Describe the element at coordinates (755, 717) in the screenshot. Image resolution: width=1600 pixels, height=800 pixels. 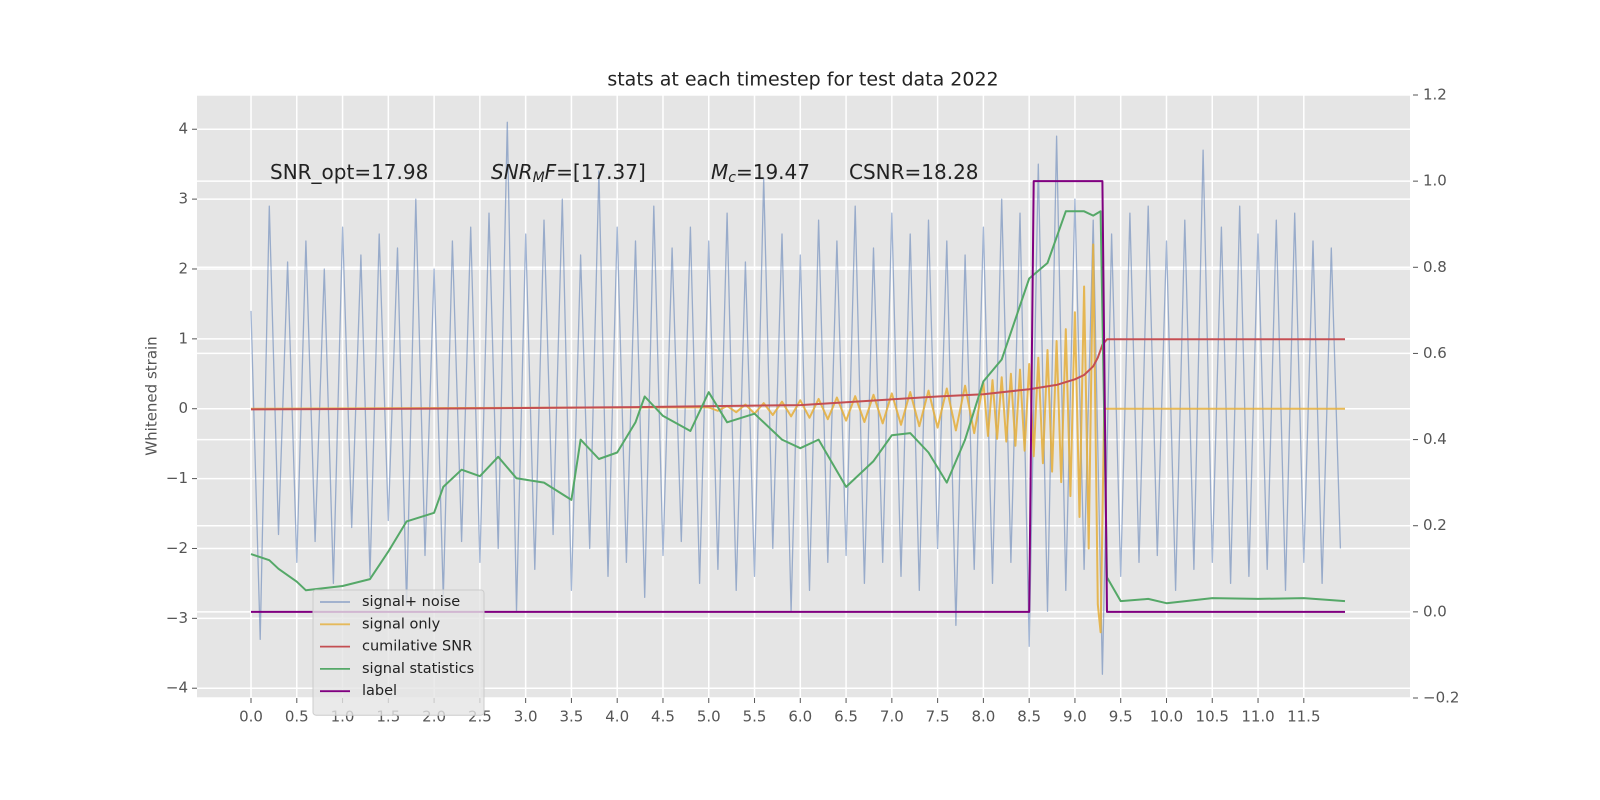
I see `x-tick-label: 5.5` at that location.